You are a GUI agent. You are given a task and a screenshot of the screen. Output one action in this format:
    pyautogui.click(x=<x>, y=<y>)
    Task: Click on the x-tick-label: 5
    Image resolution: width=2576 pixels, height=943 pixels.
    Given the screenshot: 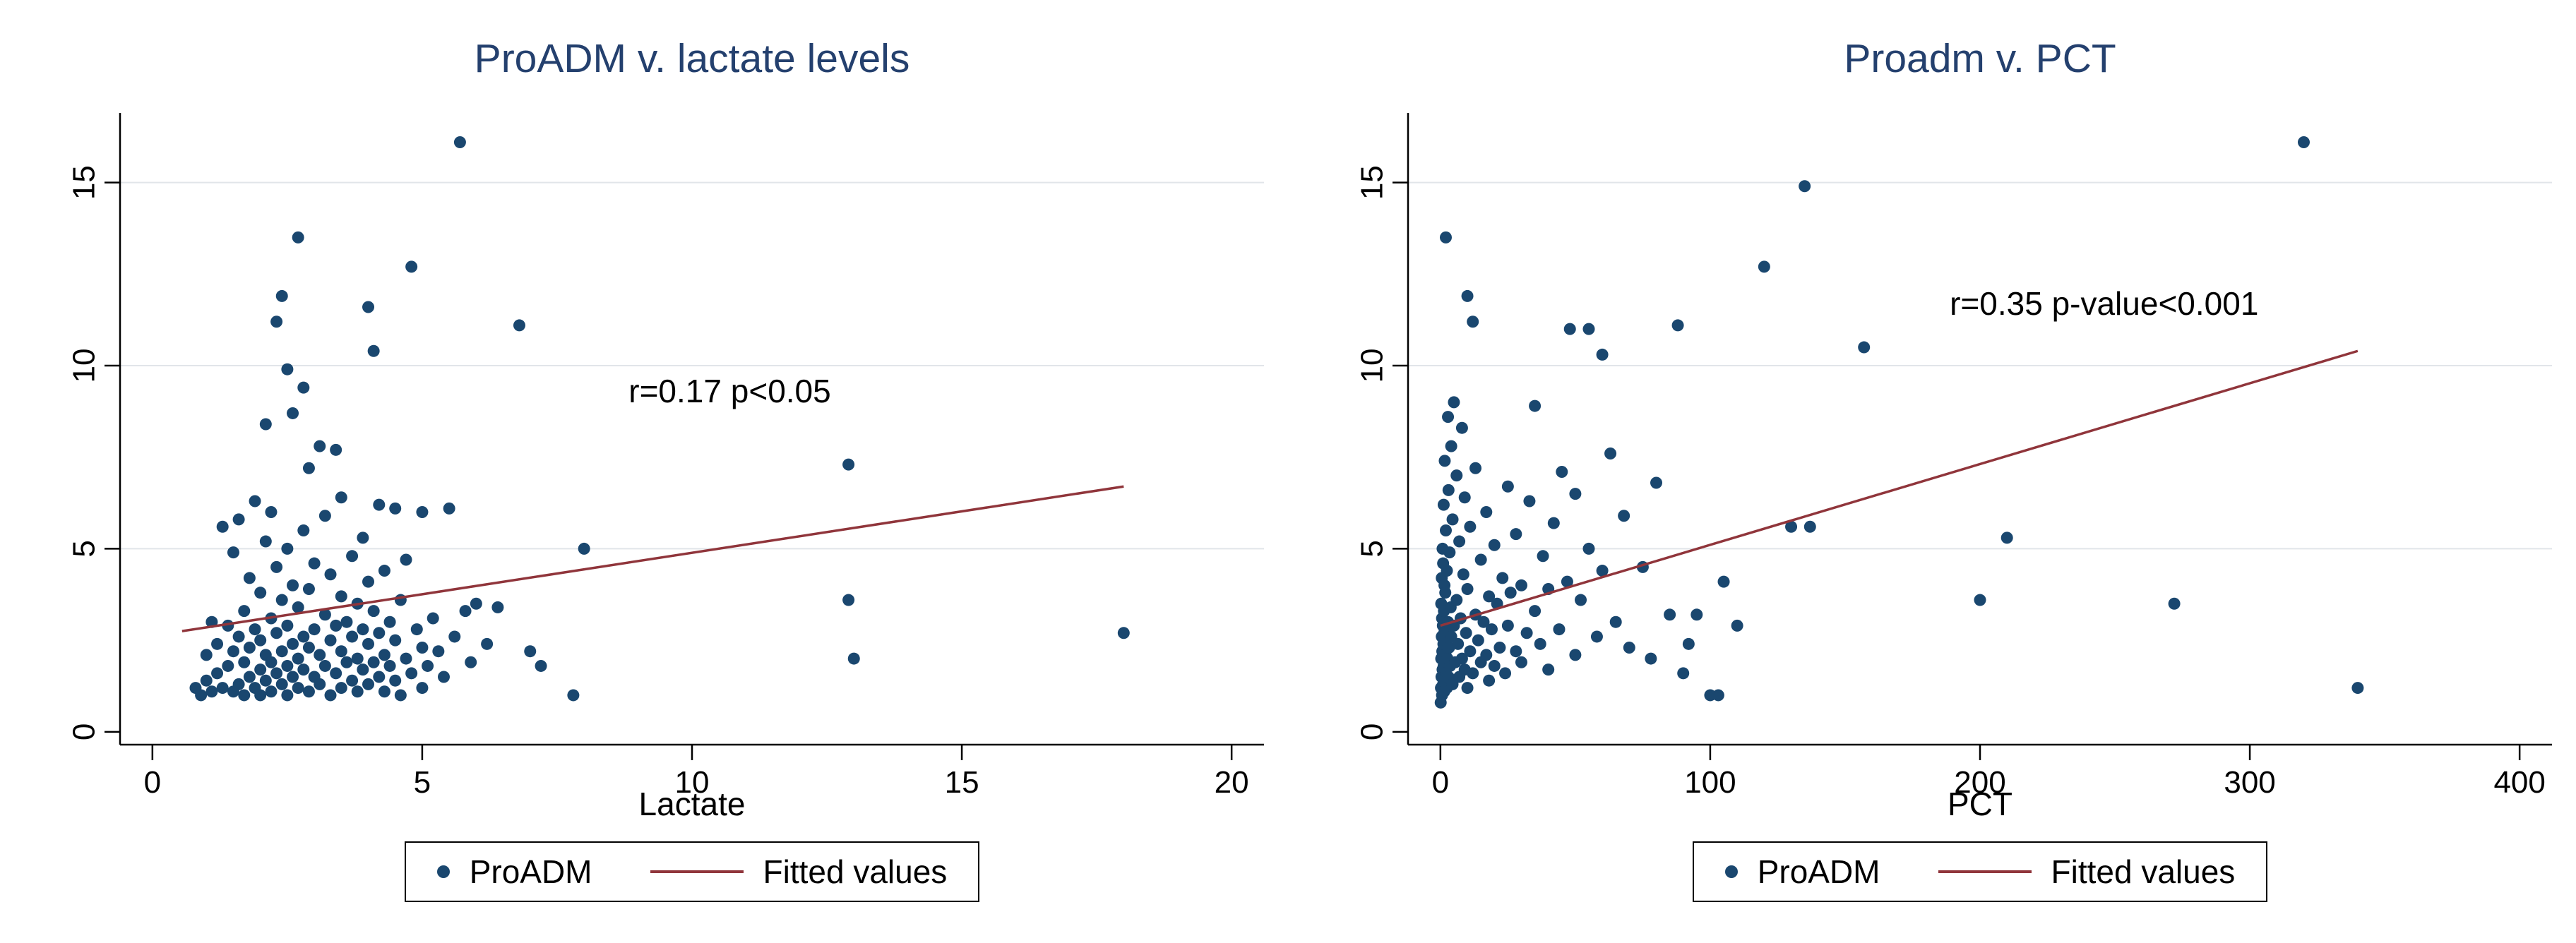 What is the action you would take?
    pyautogui.click(x=422, y=782)
    